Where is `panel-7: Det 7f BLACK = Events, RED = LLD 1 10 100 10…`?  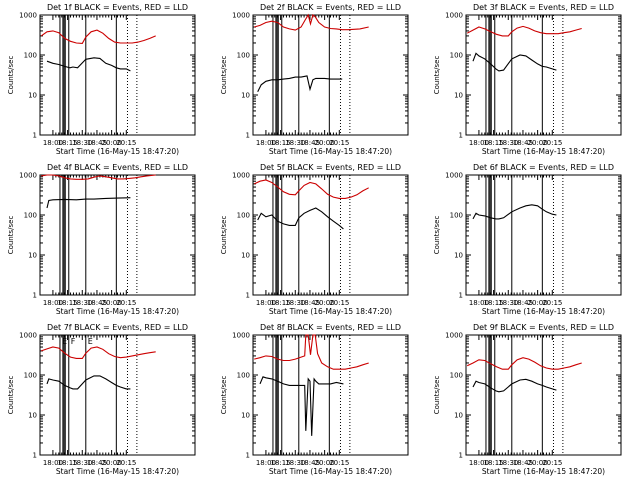 panel-7: Det 7f BLACK = Events, RED = LLD 1 10 100 10… is located at coordinates (101, 399).